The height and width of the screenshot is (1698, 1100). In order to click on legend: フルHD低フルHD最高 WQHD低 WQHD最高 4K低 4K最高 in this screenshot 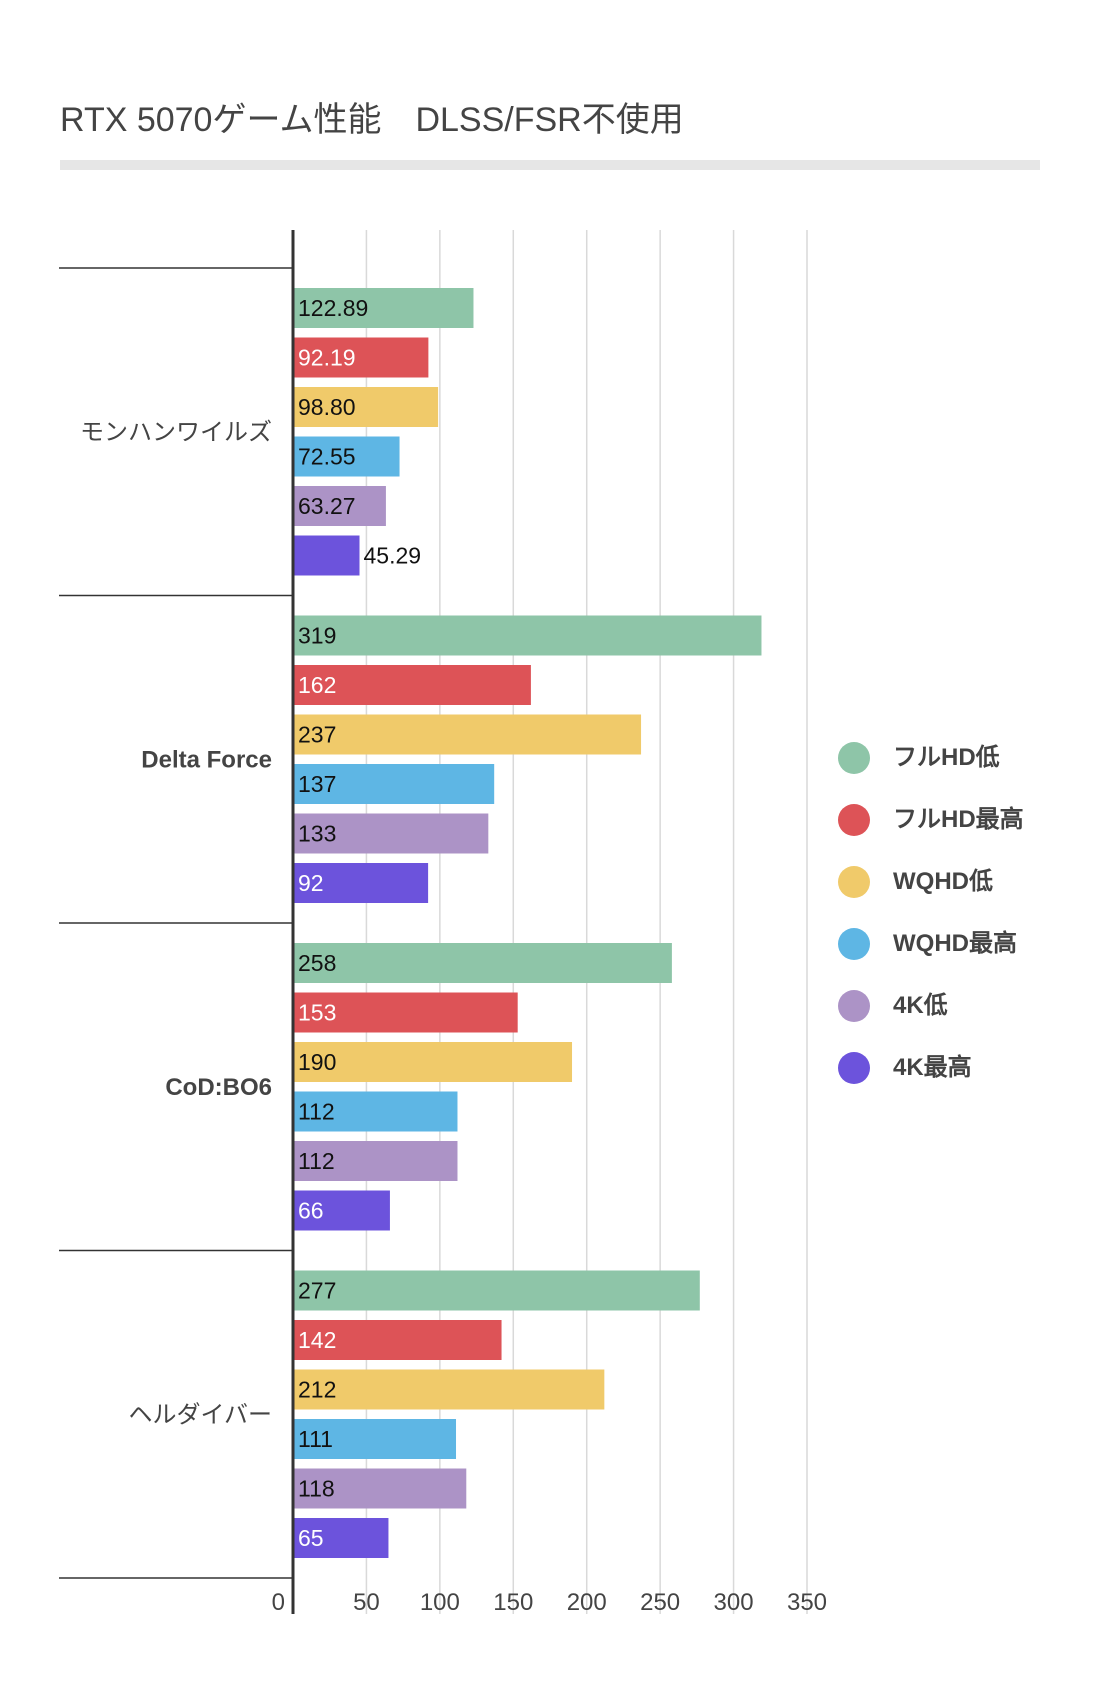, I will do `click(958, 926)`.